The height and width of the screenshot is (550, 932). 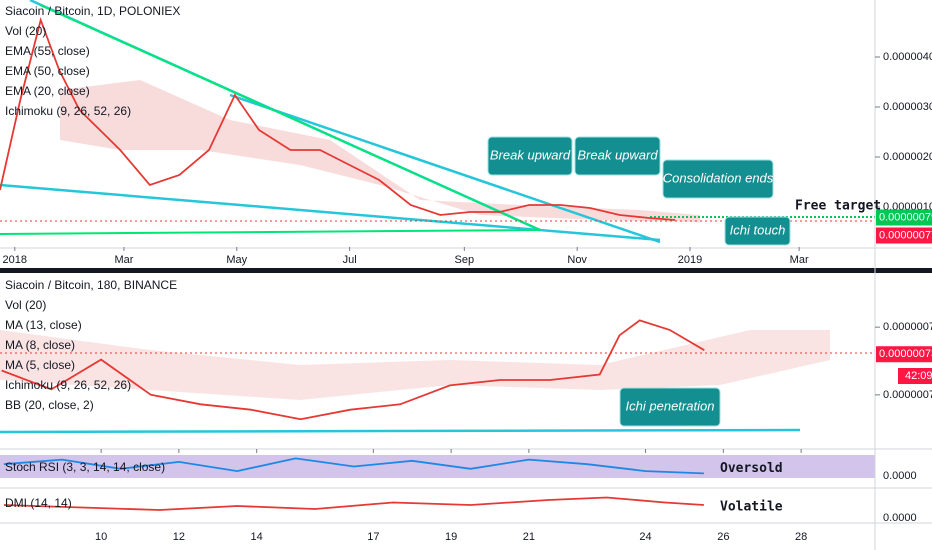 I want to click on x-tick-label: 17, so click(x=373, y=537).